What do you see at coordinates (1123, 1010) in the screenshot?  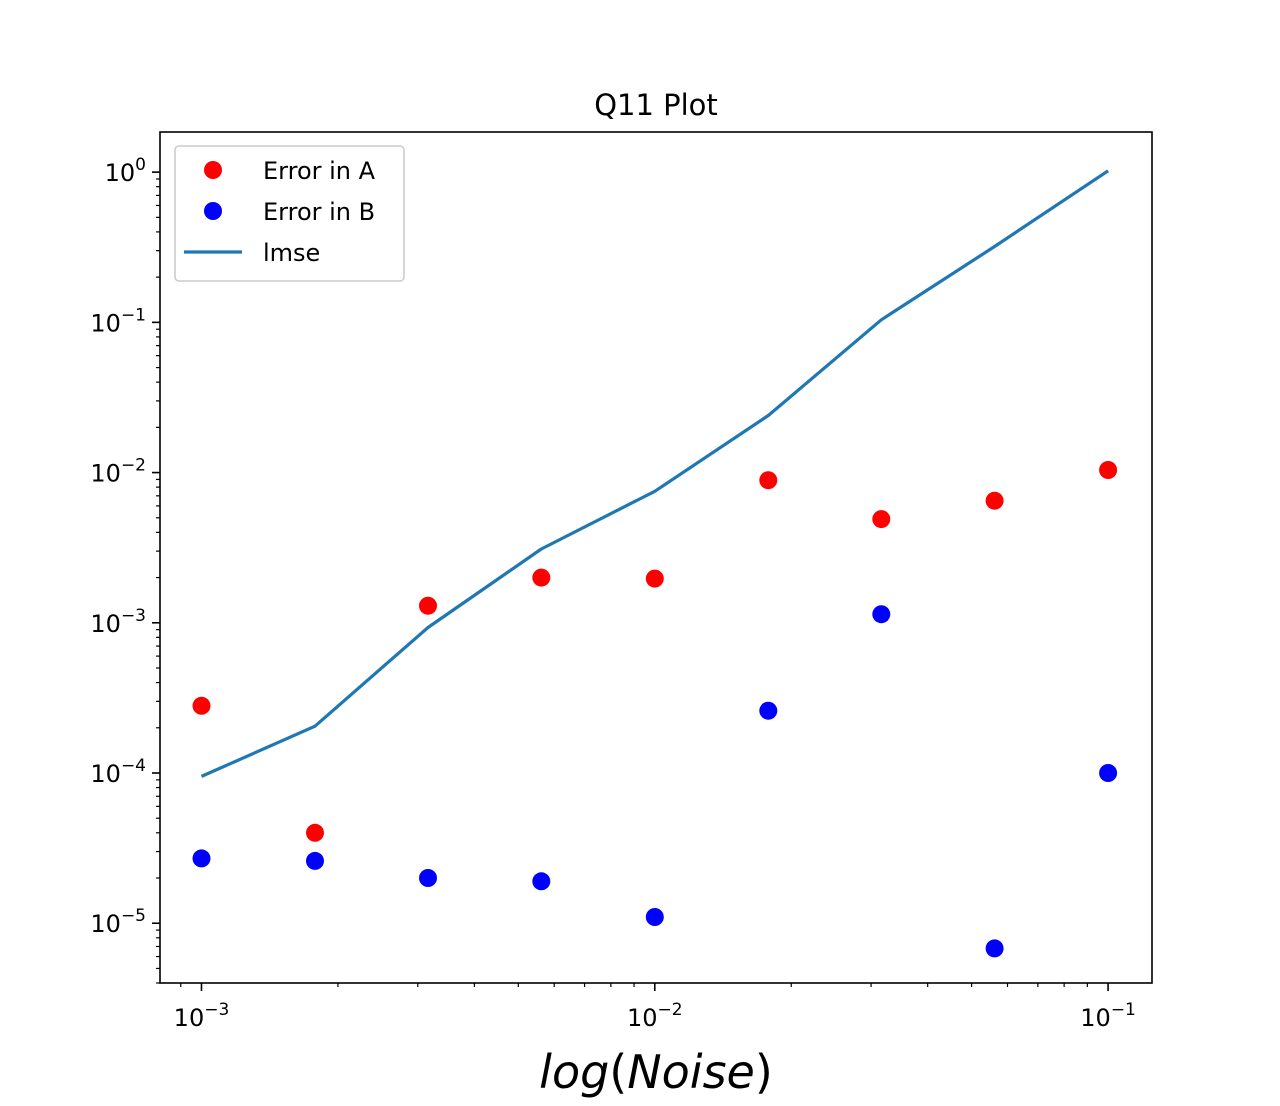 I see `x-tick-exponent: −1` at bounding box center [1123, 1010].